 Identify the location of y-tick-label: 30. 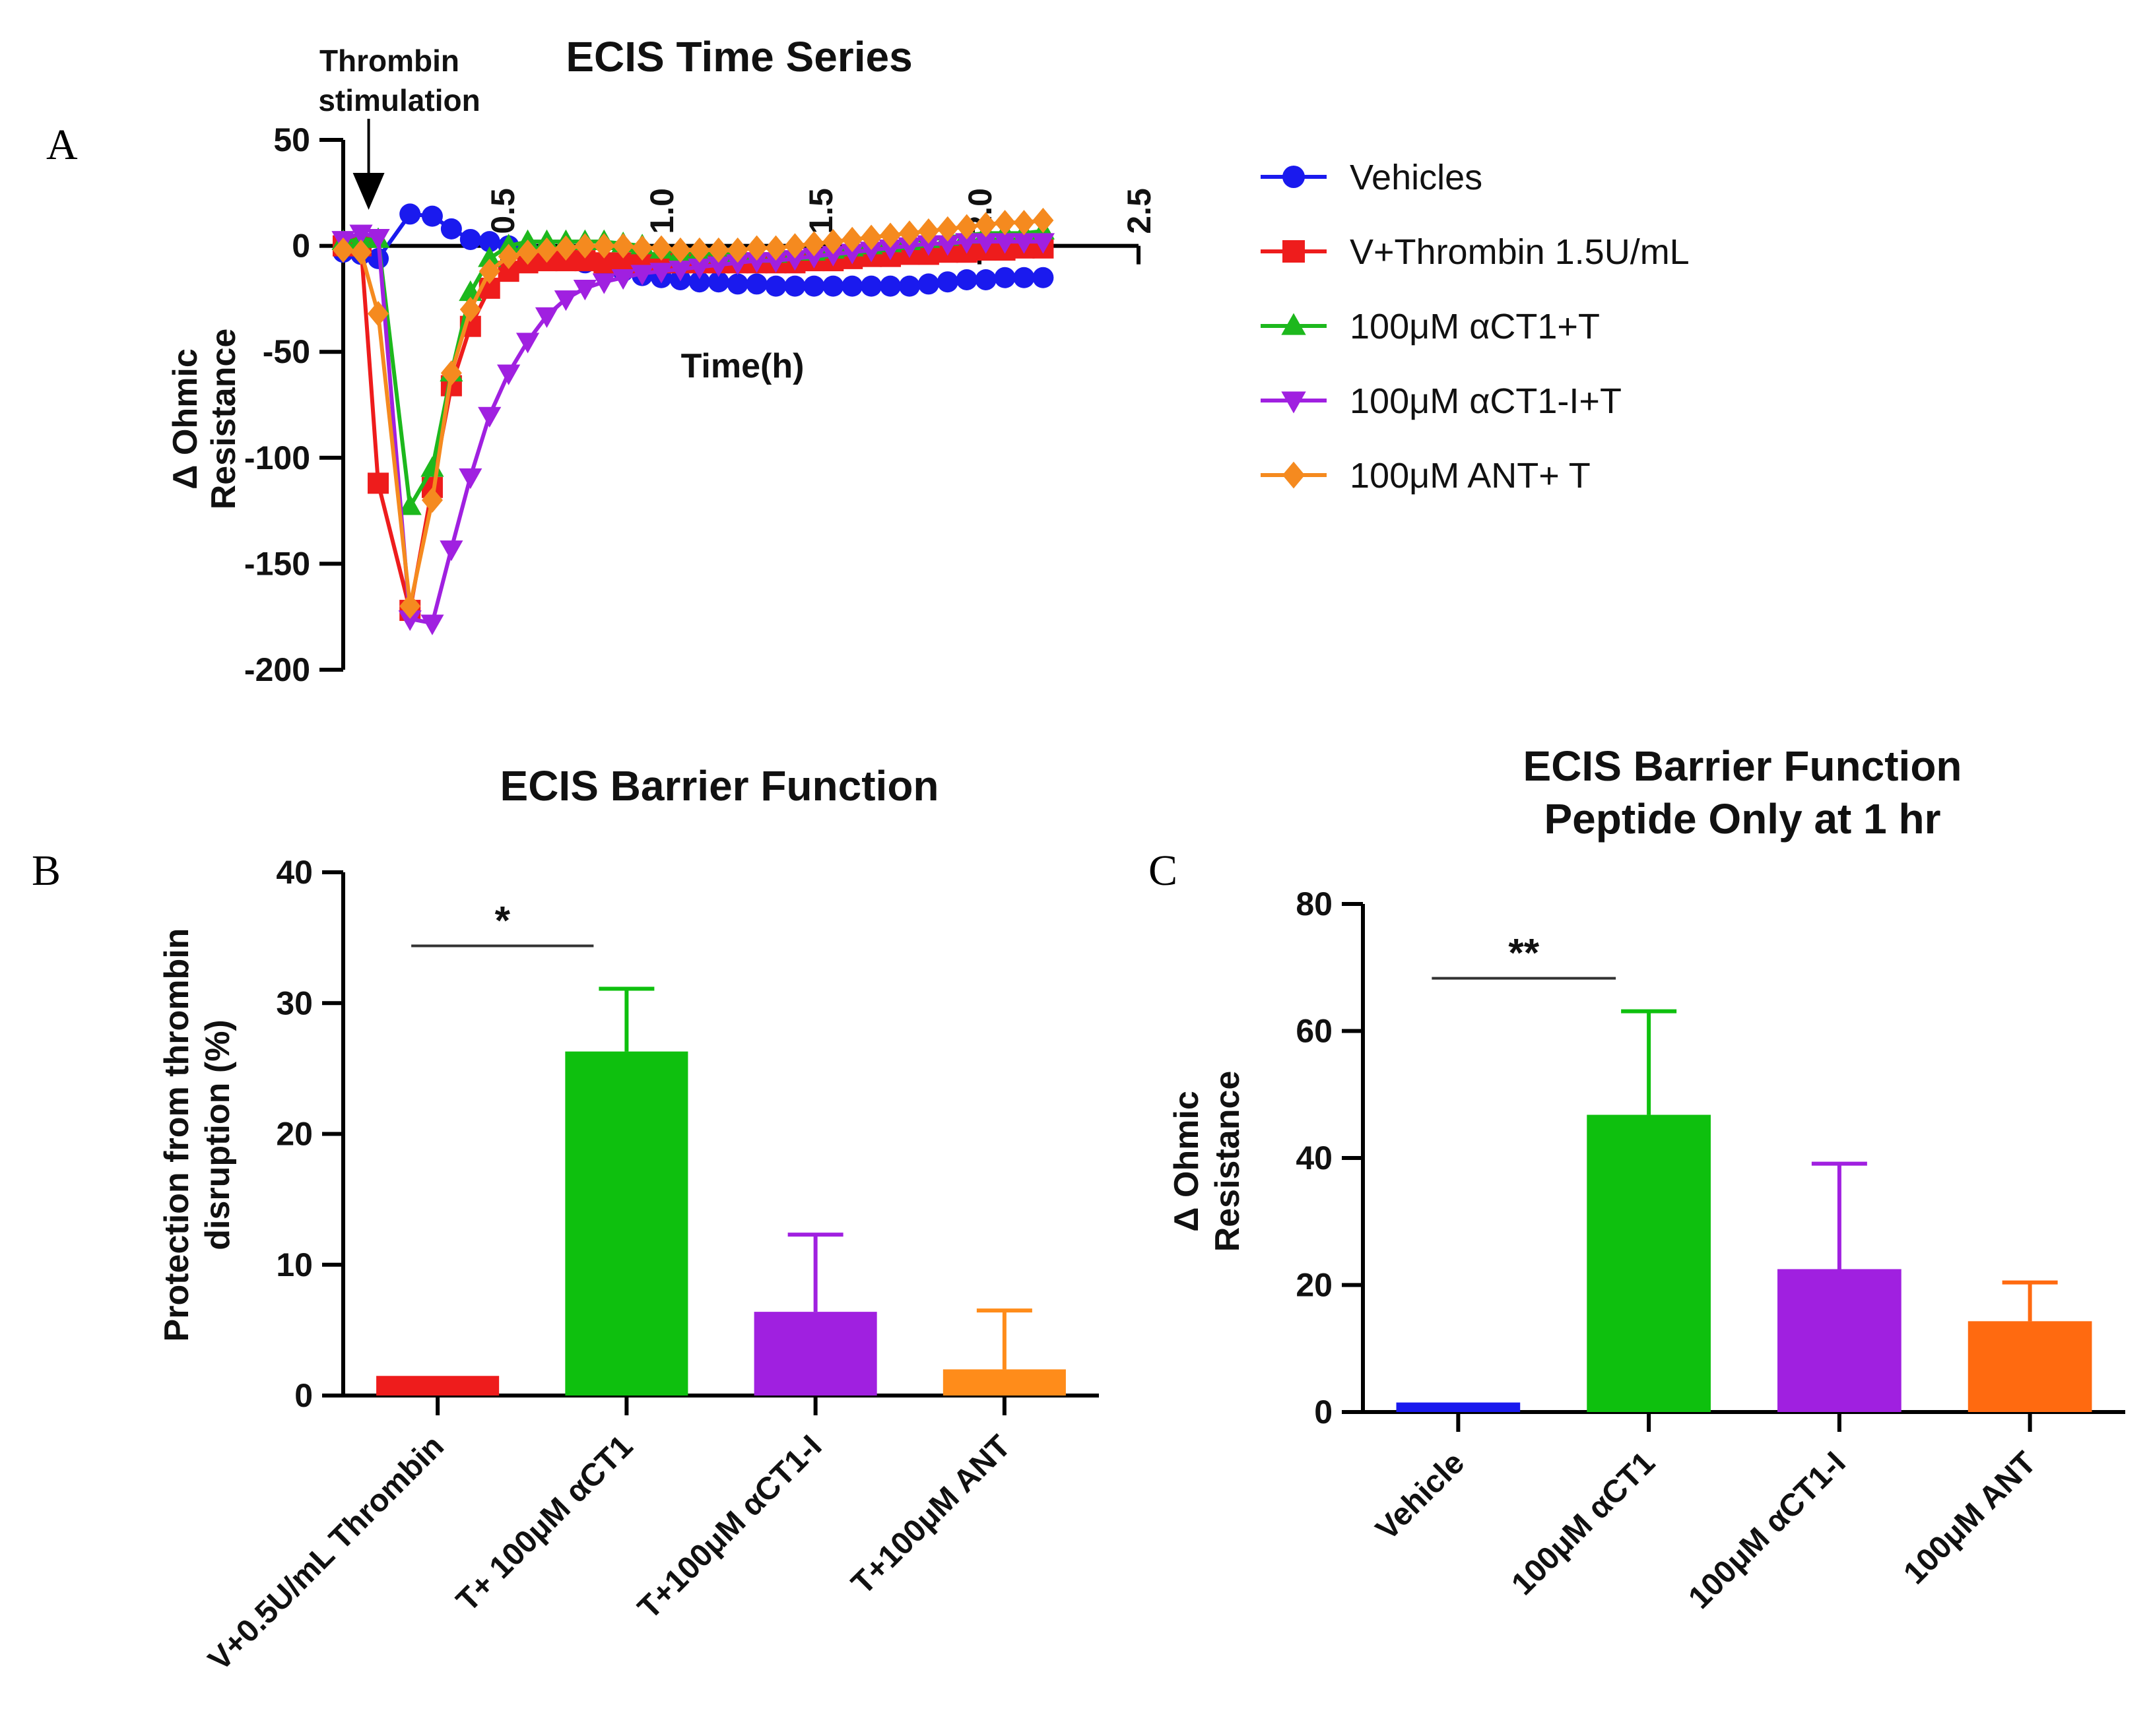
(294, 1002).